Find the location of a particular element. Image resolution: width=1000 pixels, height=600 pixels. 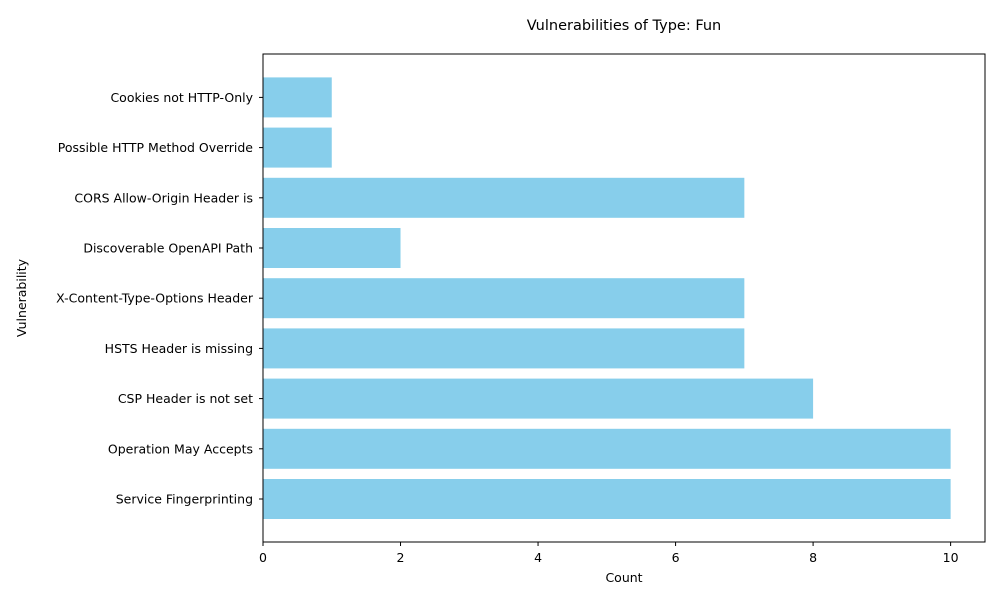

y-tick-label: HSTS Header is missing is located at coordinates (179, 348).